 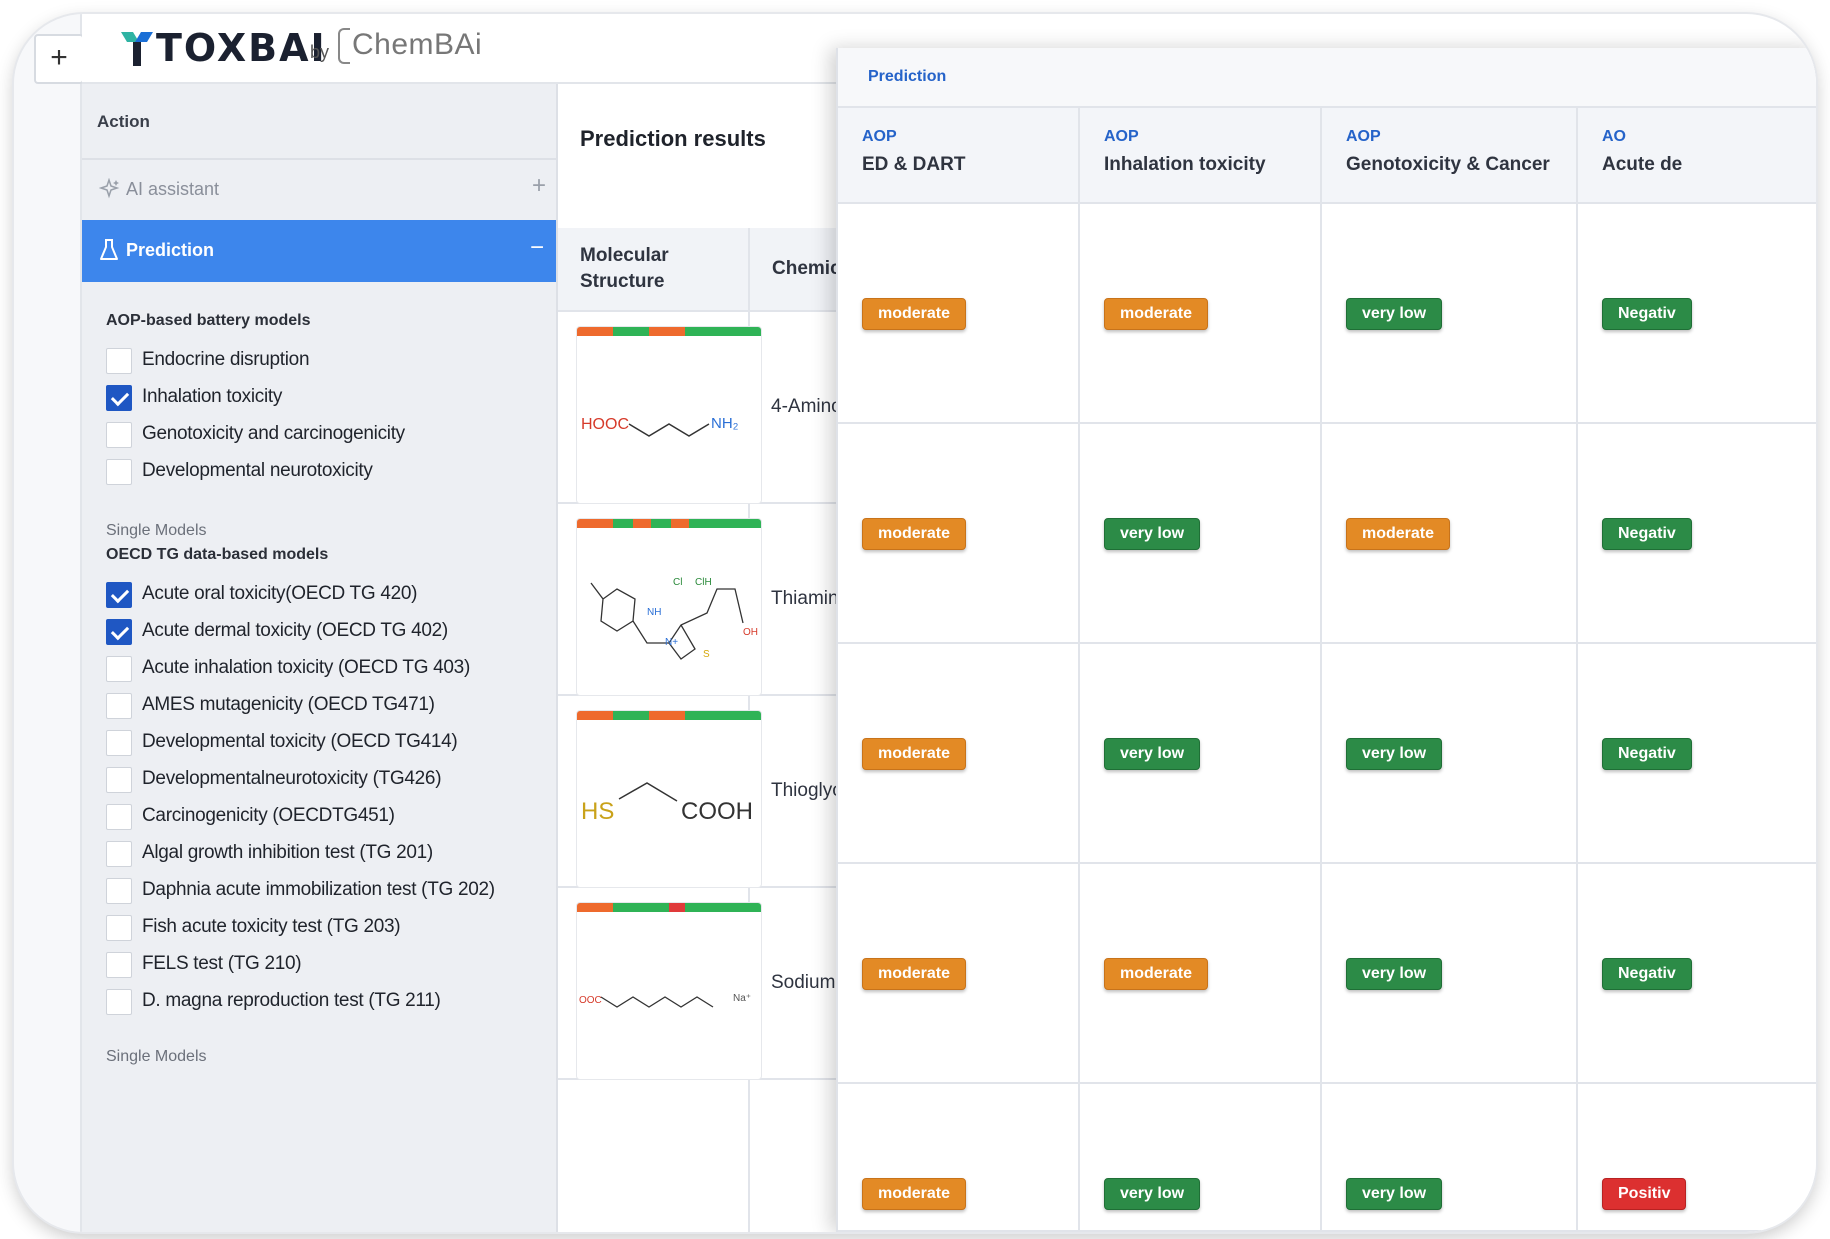 I want to click on svg-text: Cl, so click(x=677, y=582).